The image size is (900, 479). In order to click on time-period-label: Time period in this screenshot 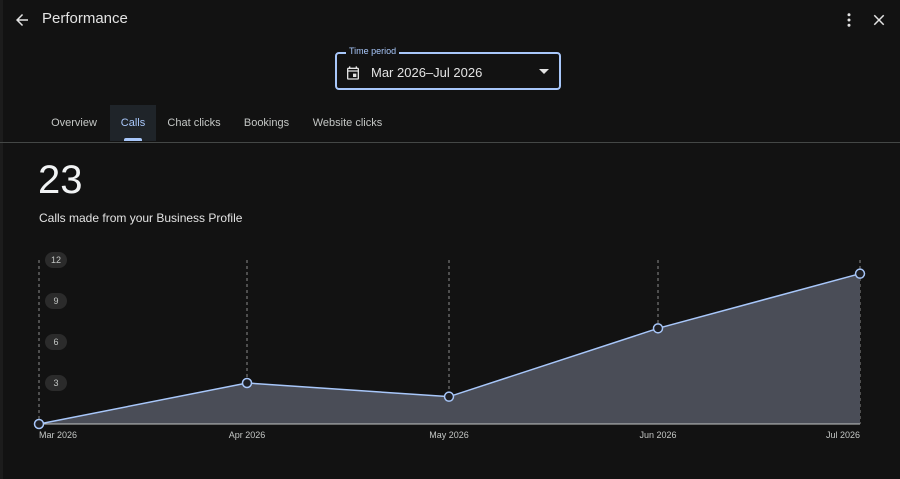, I will do `click(373, 51)`.